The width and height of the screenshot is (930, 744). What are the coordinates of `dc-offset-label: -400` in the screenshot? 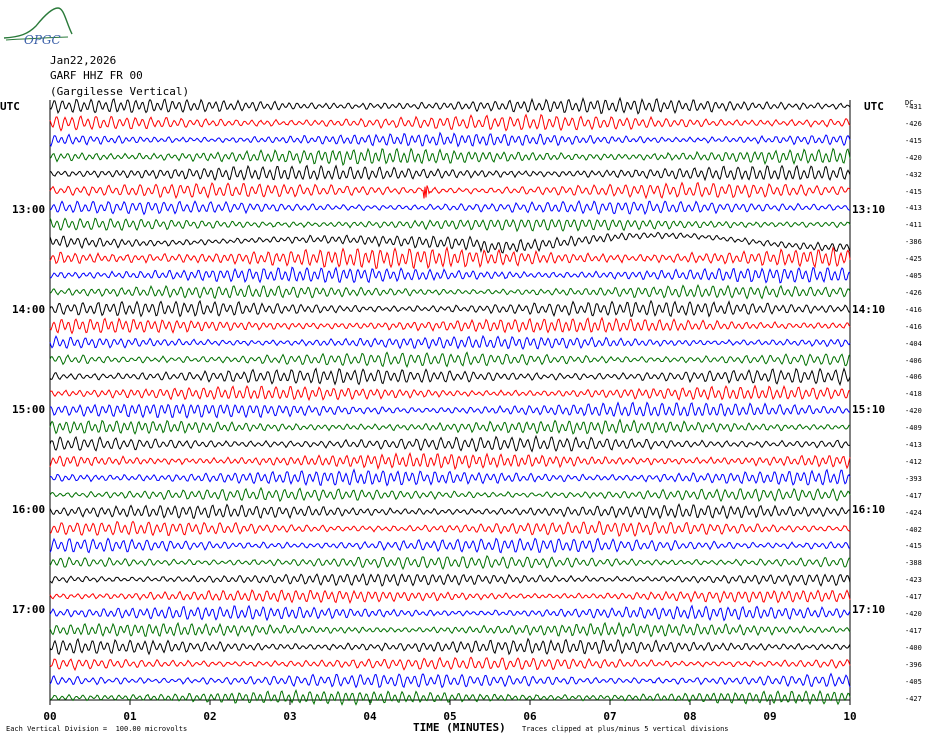 It's located at (913, 647).